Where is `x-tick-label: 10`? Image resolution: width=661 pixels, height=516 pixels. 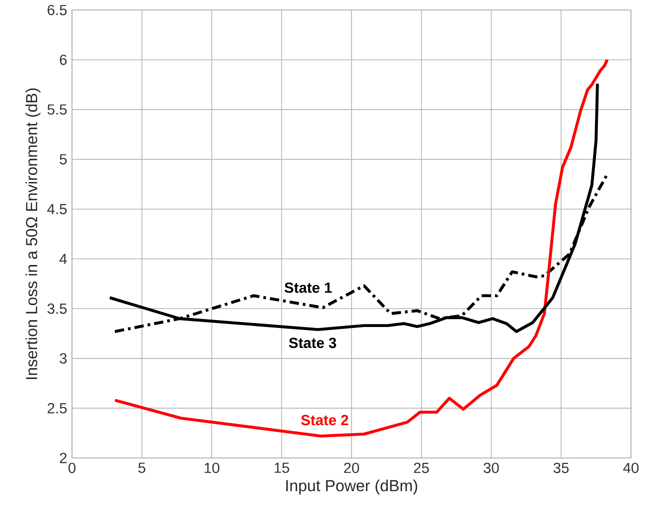 x-tick-label: 10 is located at coordinates (212, 468).